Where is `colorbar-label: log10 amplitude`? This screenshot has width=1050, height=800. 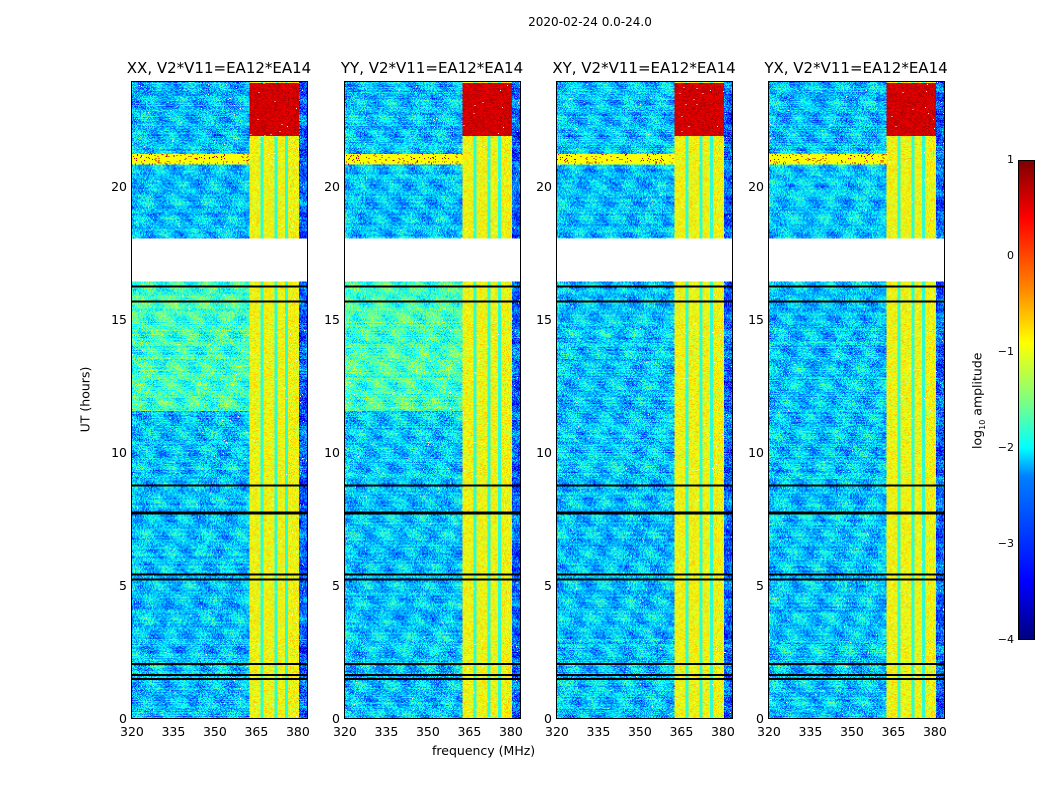
colorbar-label: log10 amplitude is located at coordinates (978, 401).